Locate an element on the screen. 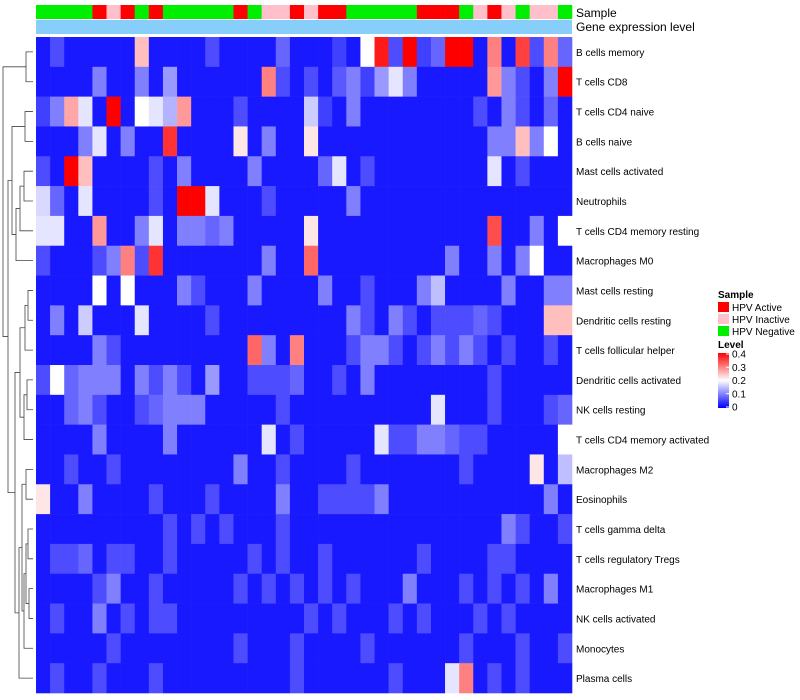 This screenshot has width=800, height=700. legend-item-label: HPV Negative is located at coordinates (763, 332).